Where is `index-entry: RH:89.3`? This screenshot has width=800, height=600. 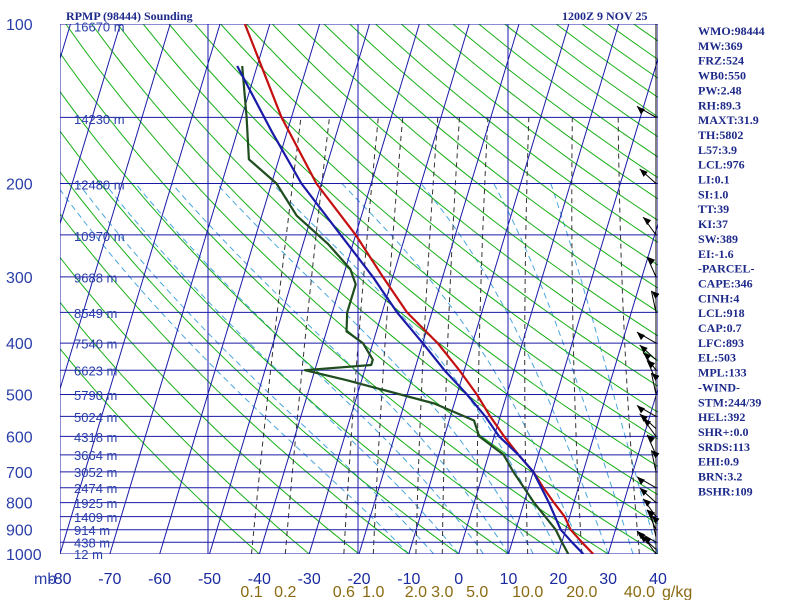
index-entry: RH:89.3 is located at coordinates (719, 105).